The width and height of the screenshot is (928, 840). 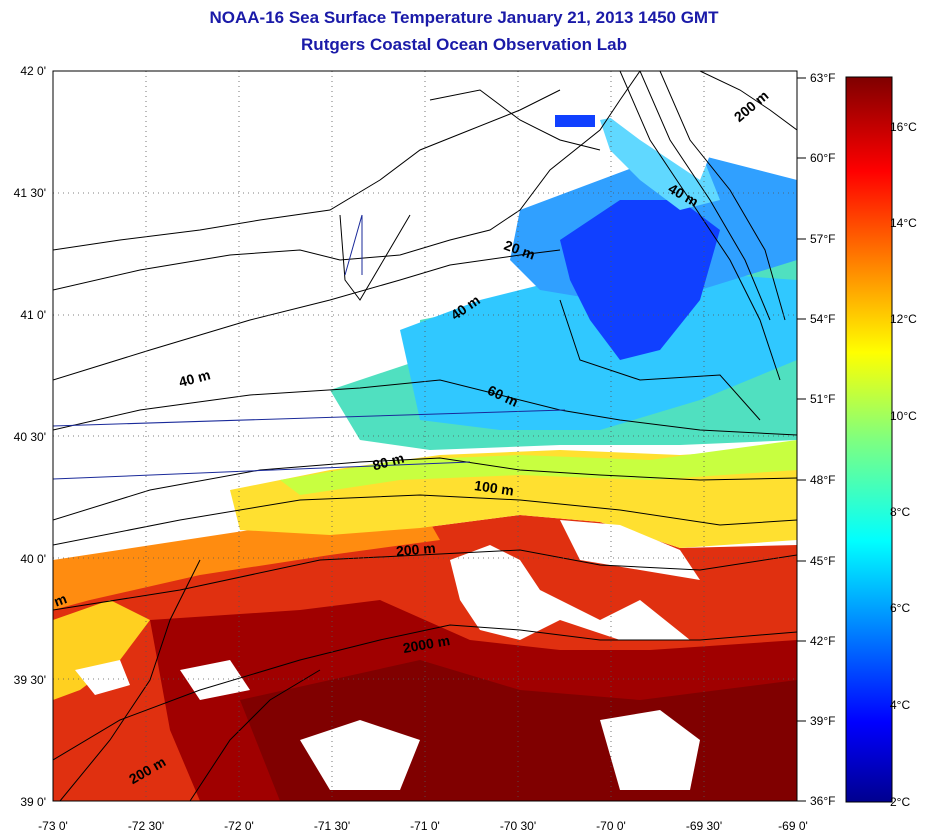 I want to click on cloud-gap, so click(x=570, y=592).